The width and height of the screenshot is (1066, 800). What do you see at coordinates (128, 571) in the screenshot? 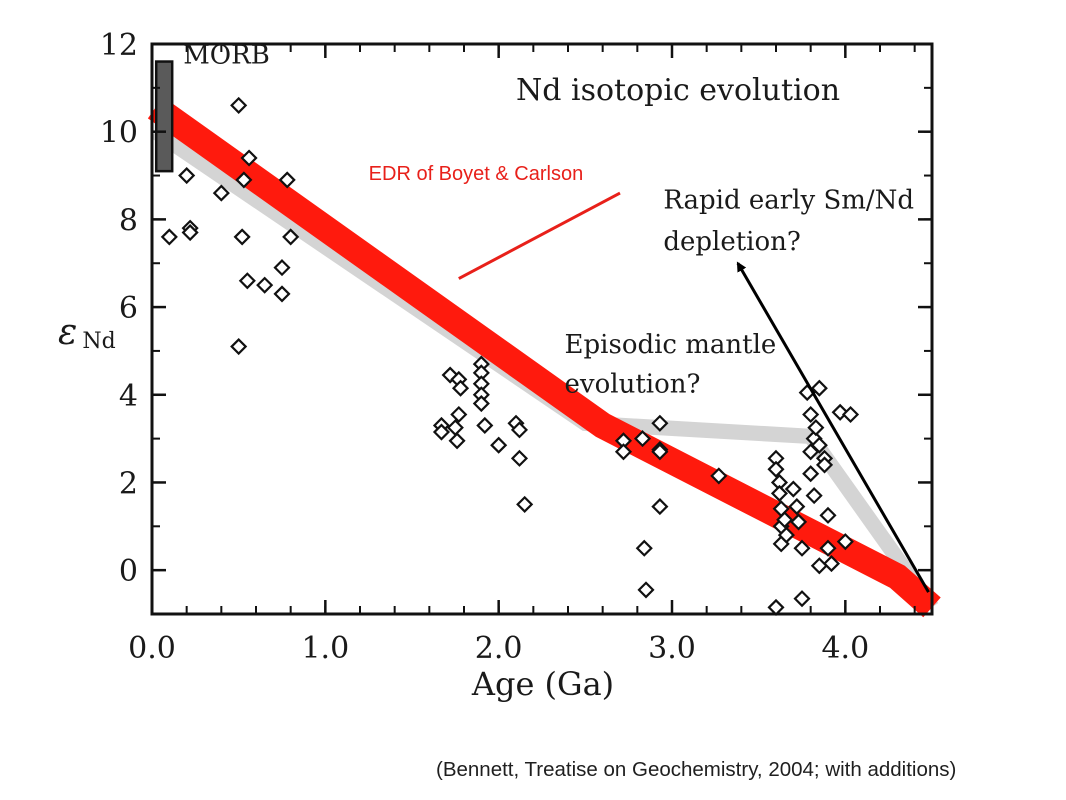
I see `y-tick-label: 0` at bounding box center [128, 571].